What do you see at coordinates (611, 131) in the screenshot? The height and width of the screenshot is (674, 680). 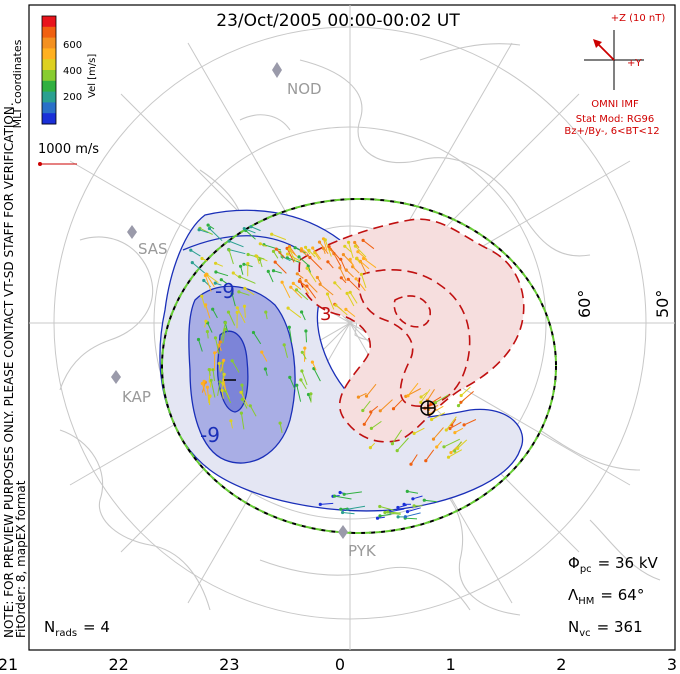 I see `imf-condition: Bz+/By-, 6<BT<12` at bounding box center [611, 131].